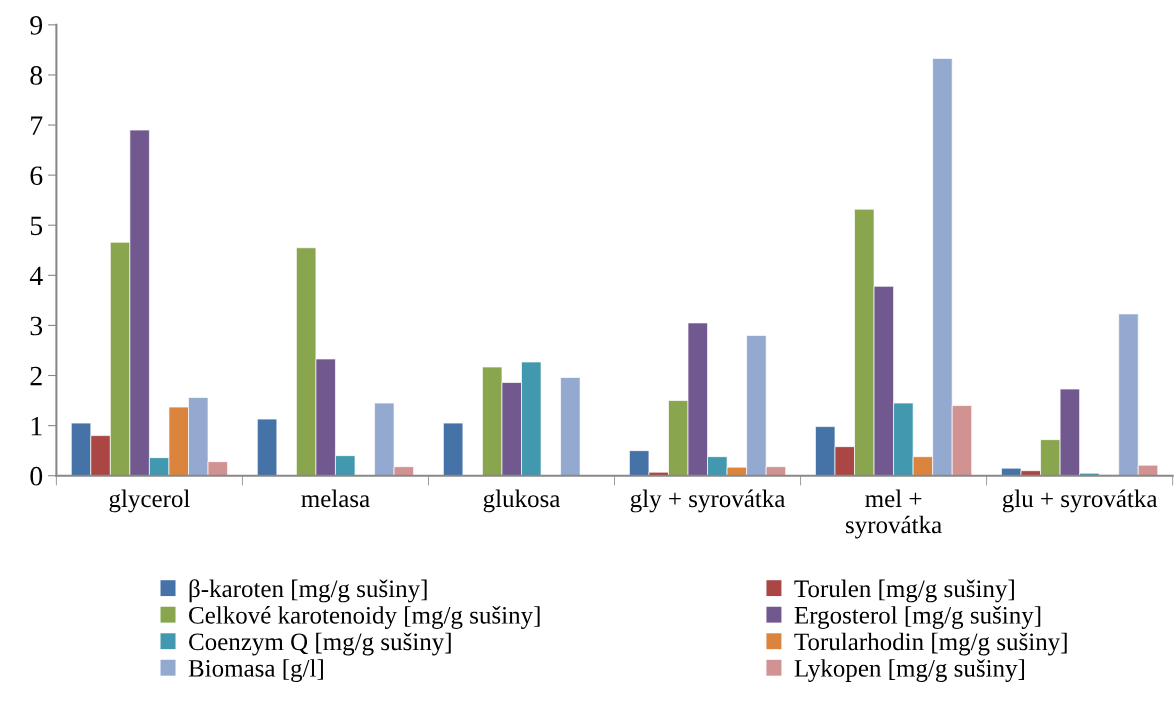 The image size is (1175, 710). I want to click on x-tick-label: glu + syrovátka, so click(1080, 501).